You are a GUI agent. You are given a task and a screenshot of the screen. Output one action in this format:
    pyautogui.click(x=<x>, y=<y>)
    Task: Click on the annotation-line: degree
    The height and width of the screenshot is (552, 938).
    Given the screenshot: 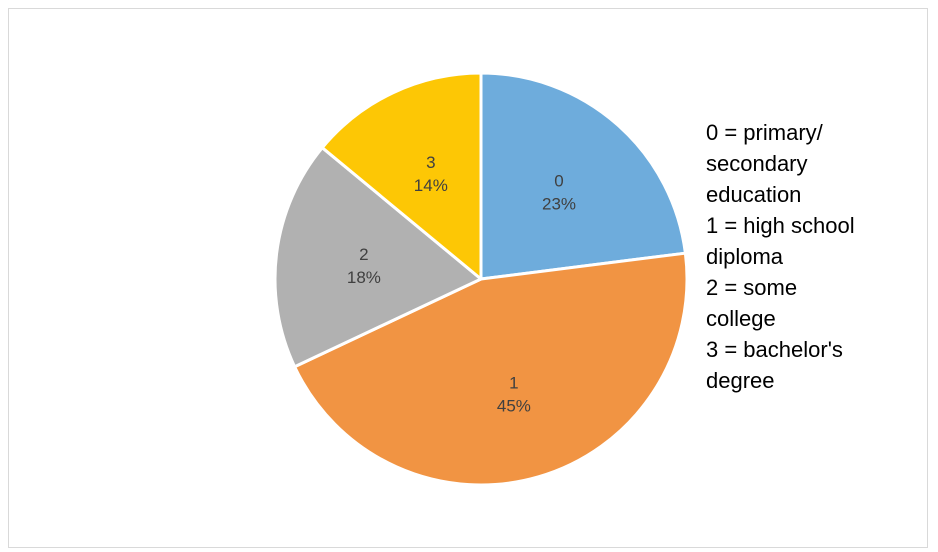 What is the action you would take?
    pyautogui.click(x=740, y=380)
    